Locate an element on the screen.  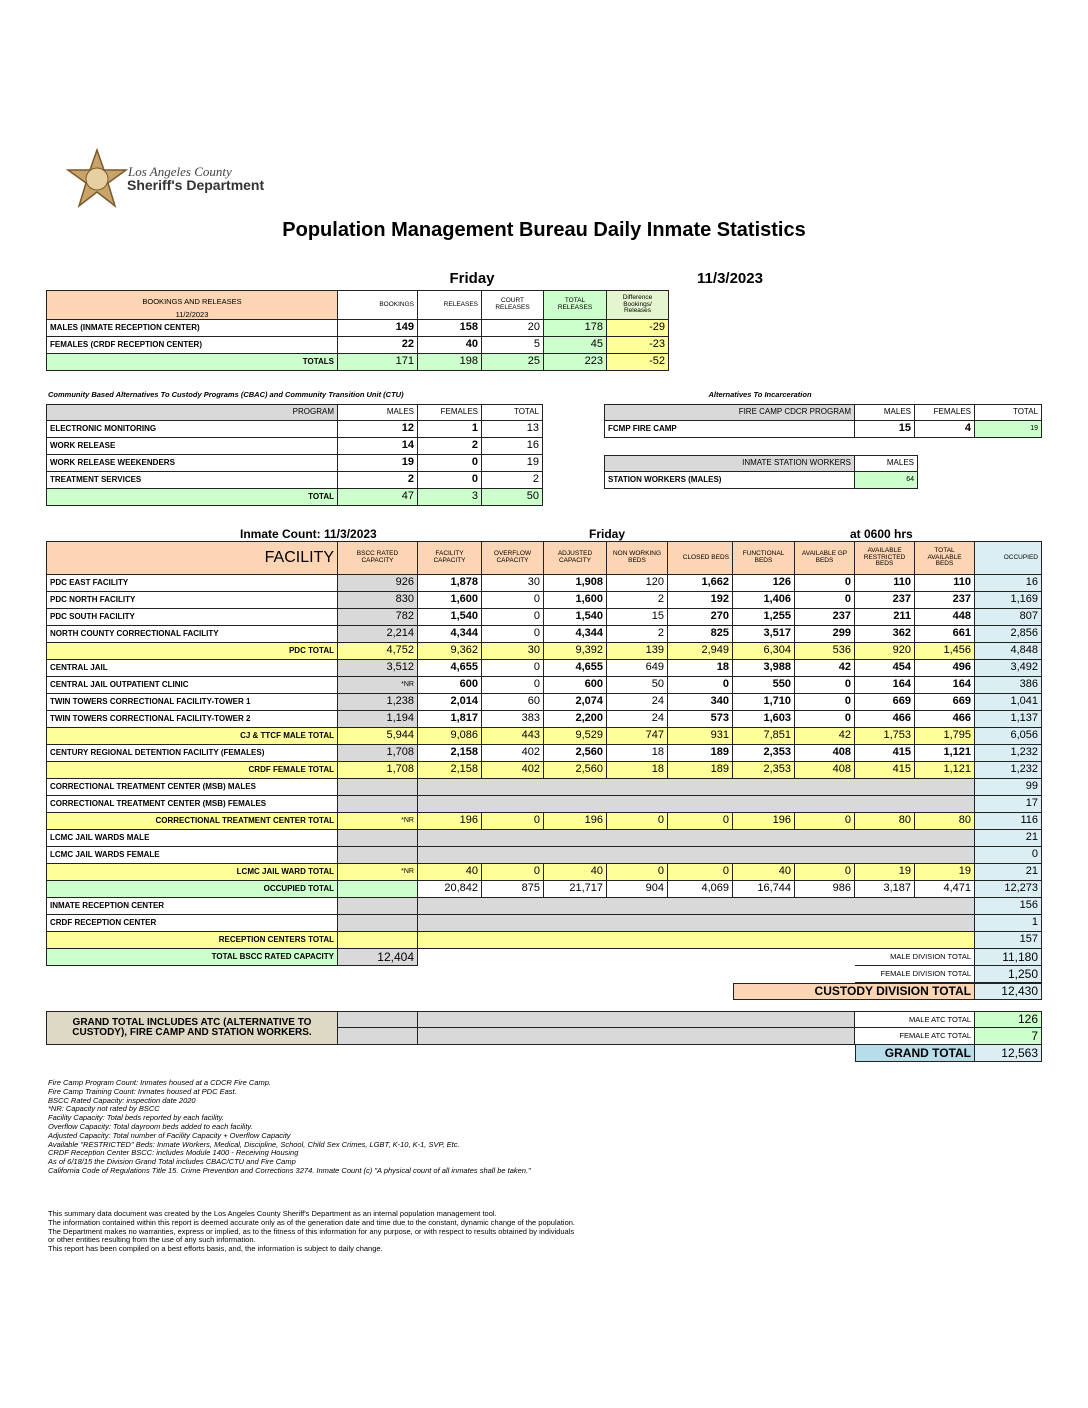
value: 21,717 is located at coordinates (575, 889).